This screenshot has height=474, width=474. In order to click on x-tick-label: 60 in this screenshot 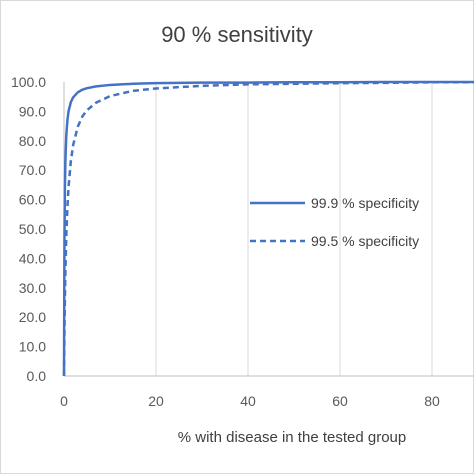, I will do `click(340, 401)`.